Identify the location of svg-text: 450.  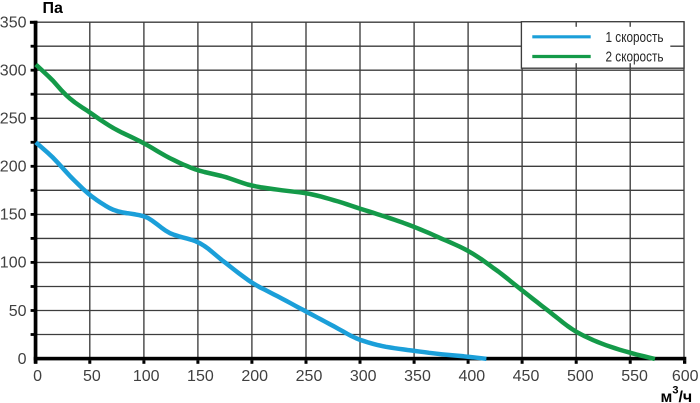
(526, 376).